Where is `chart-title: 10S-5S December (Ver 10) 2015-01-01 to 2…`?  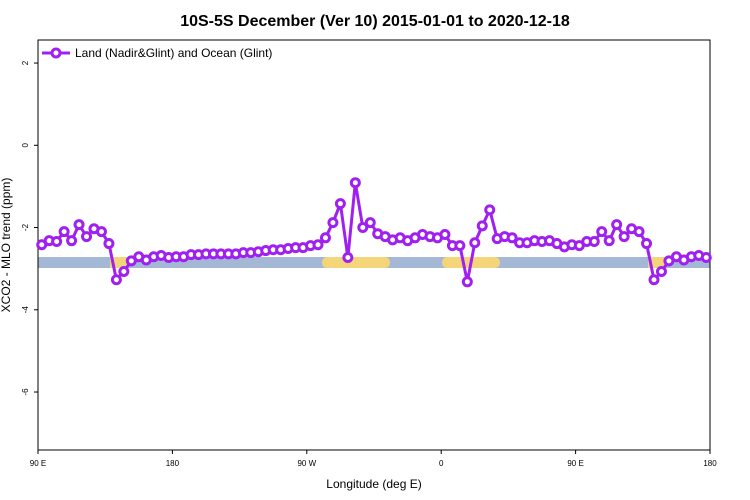
chart-title: 10S-5S December (Ver 10) 2015-01-01 to 2… is located at coordinates (375, 21).